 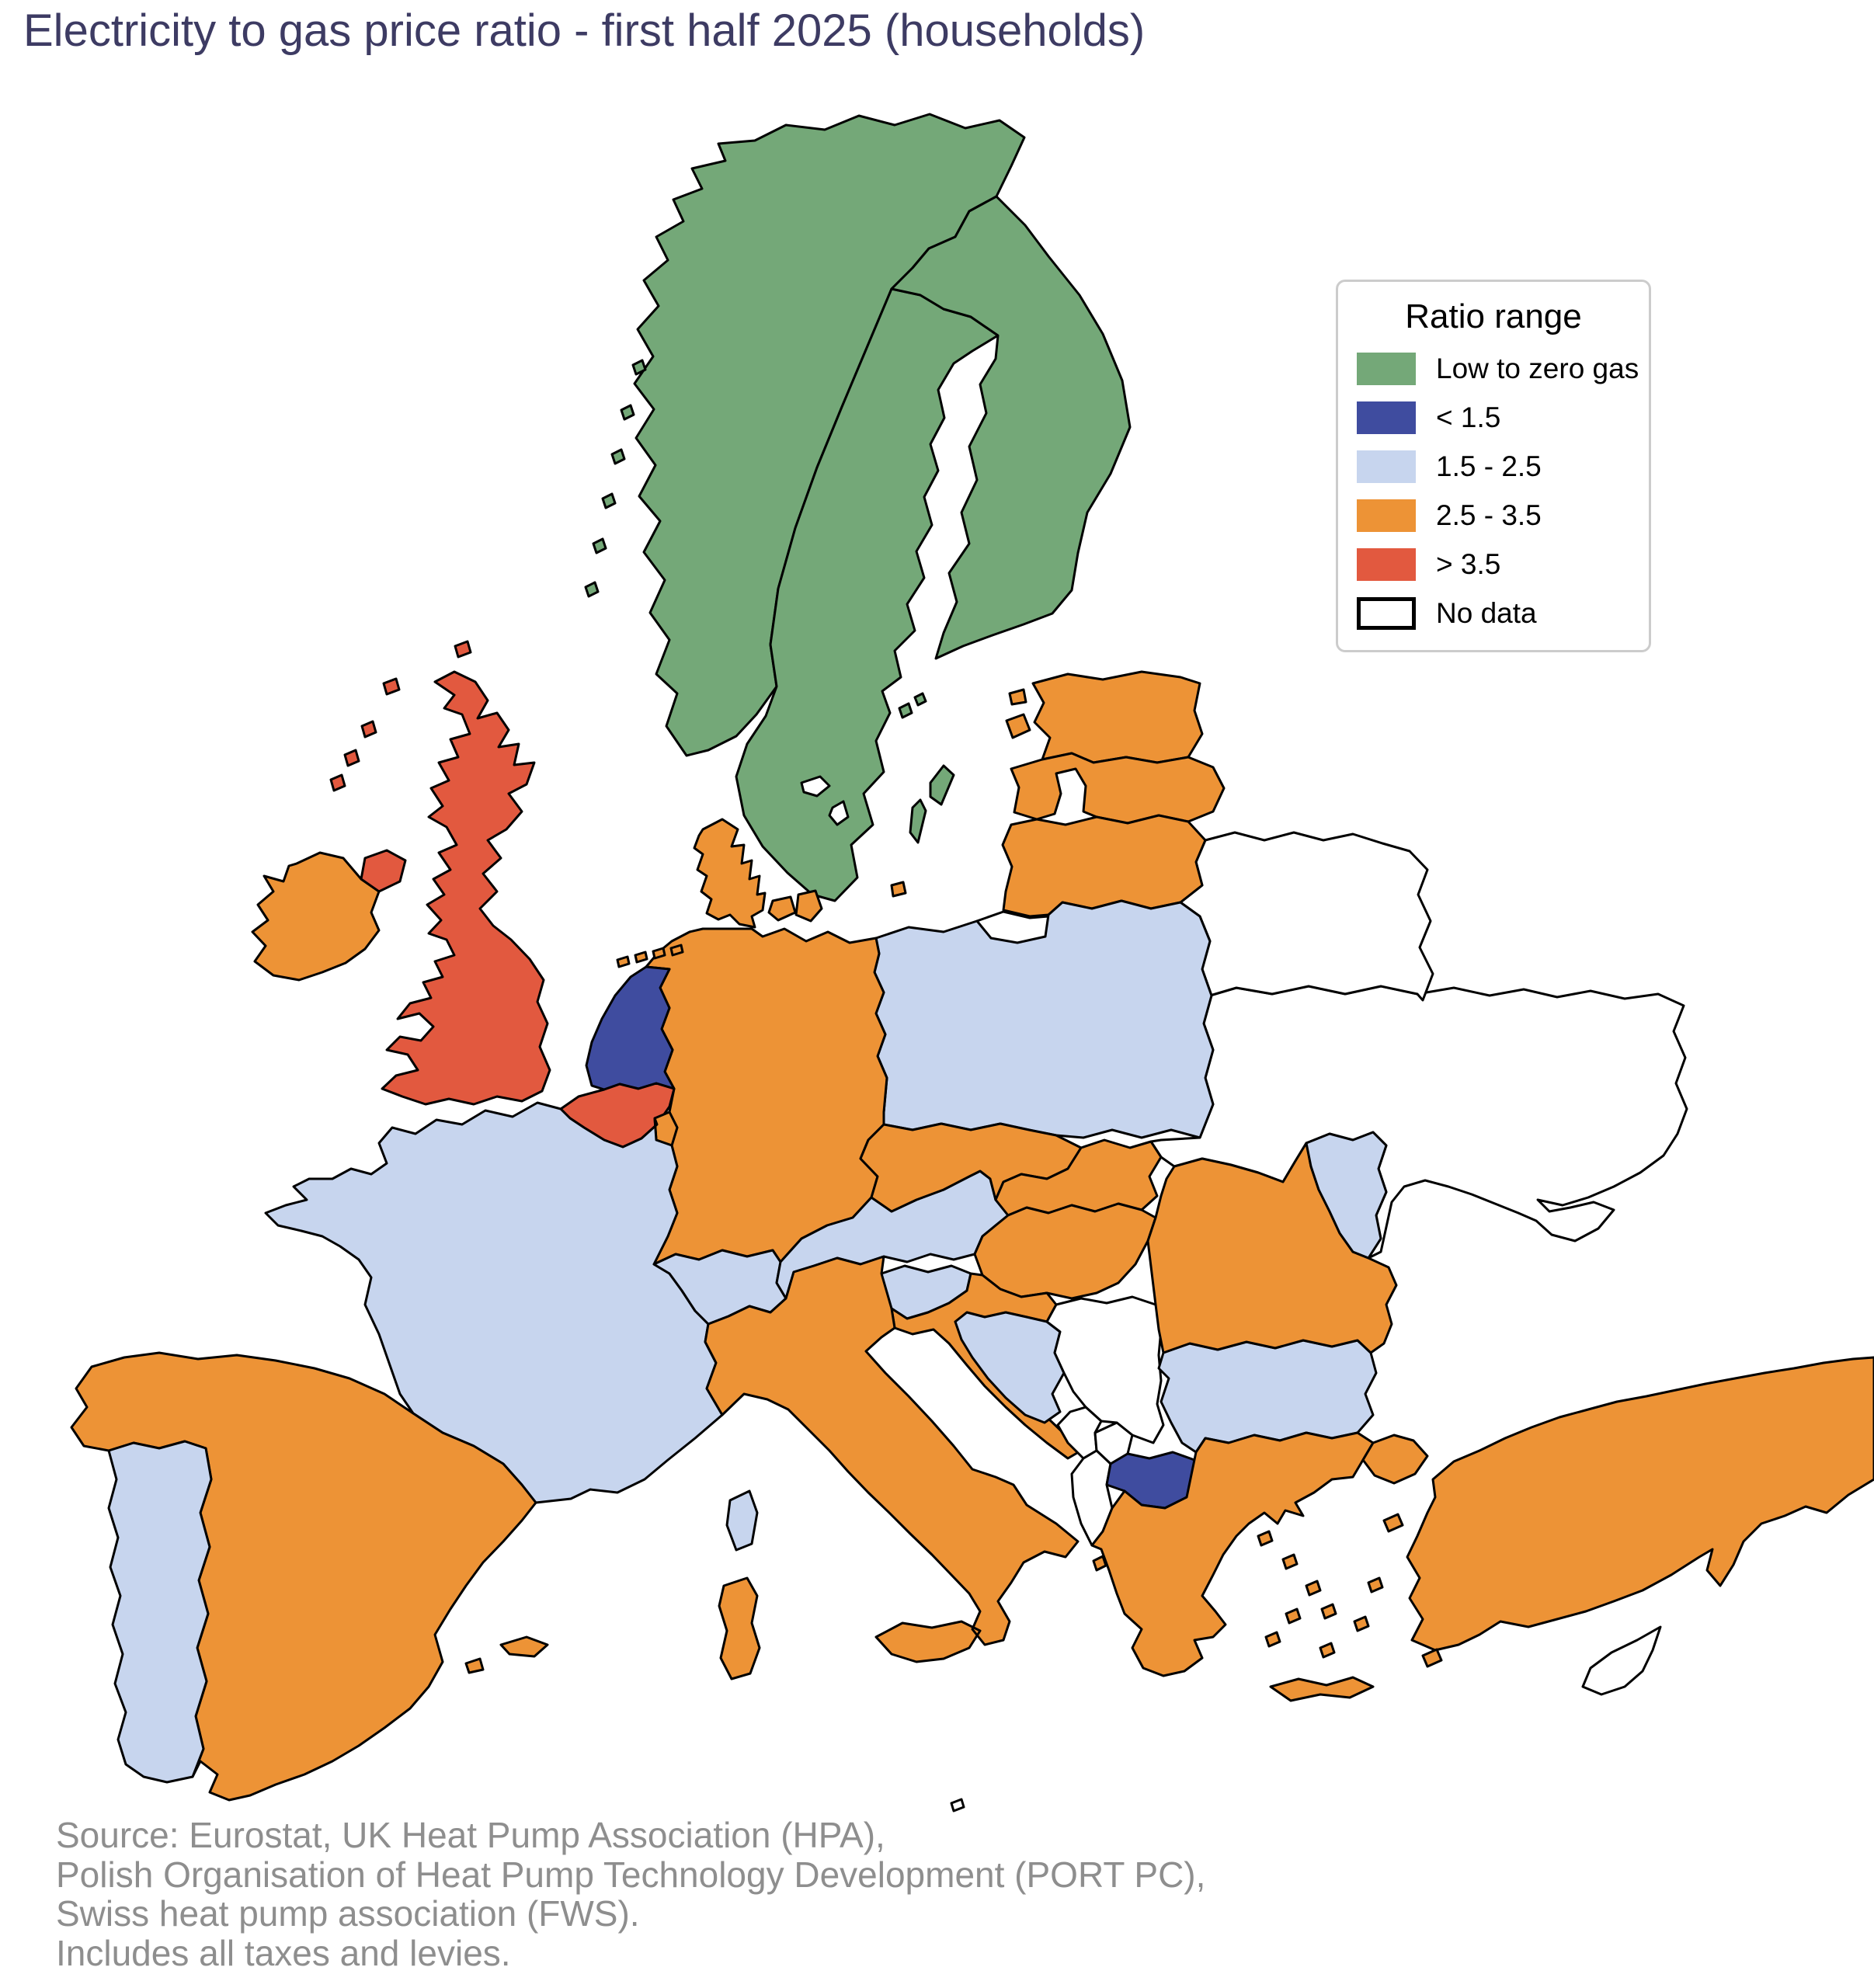 I want to click on country-turkey: Turkey, so click(x=1617, y=1504).